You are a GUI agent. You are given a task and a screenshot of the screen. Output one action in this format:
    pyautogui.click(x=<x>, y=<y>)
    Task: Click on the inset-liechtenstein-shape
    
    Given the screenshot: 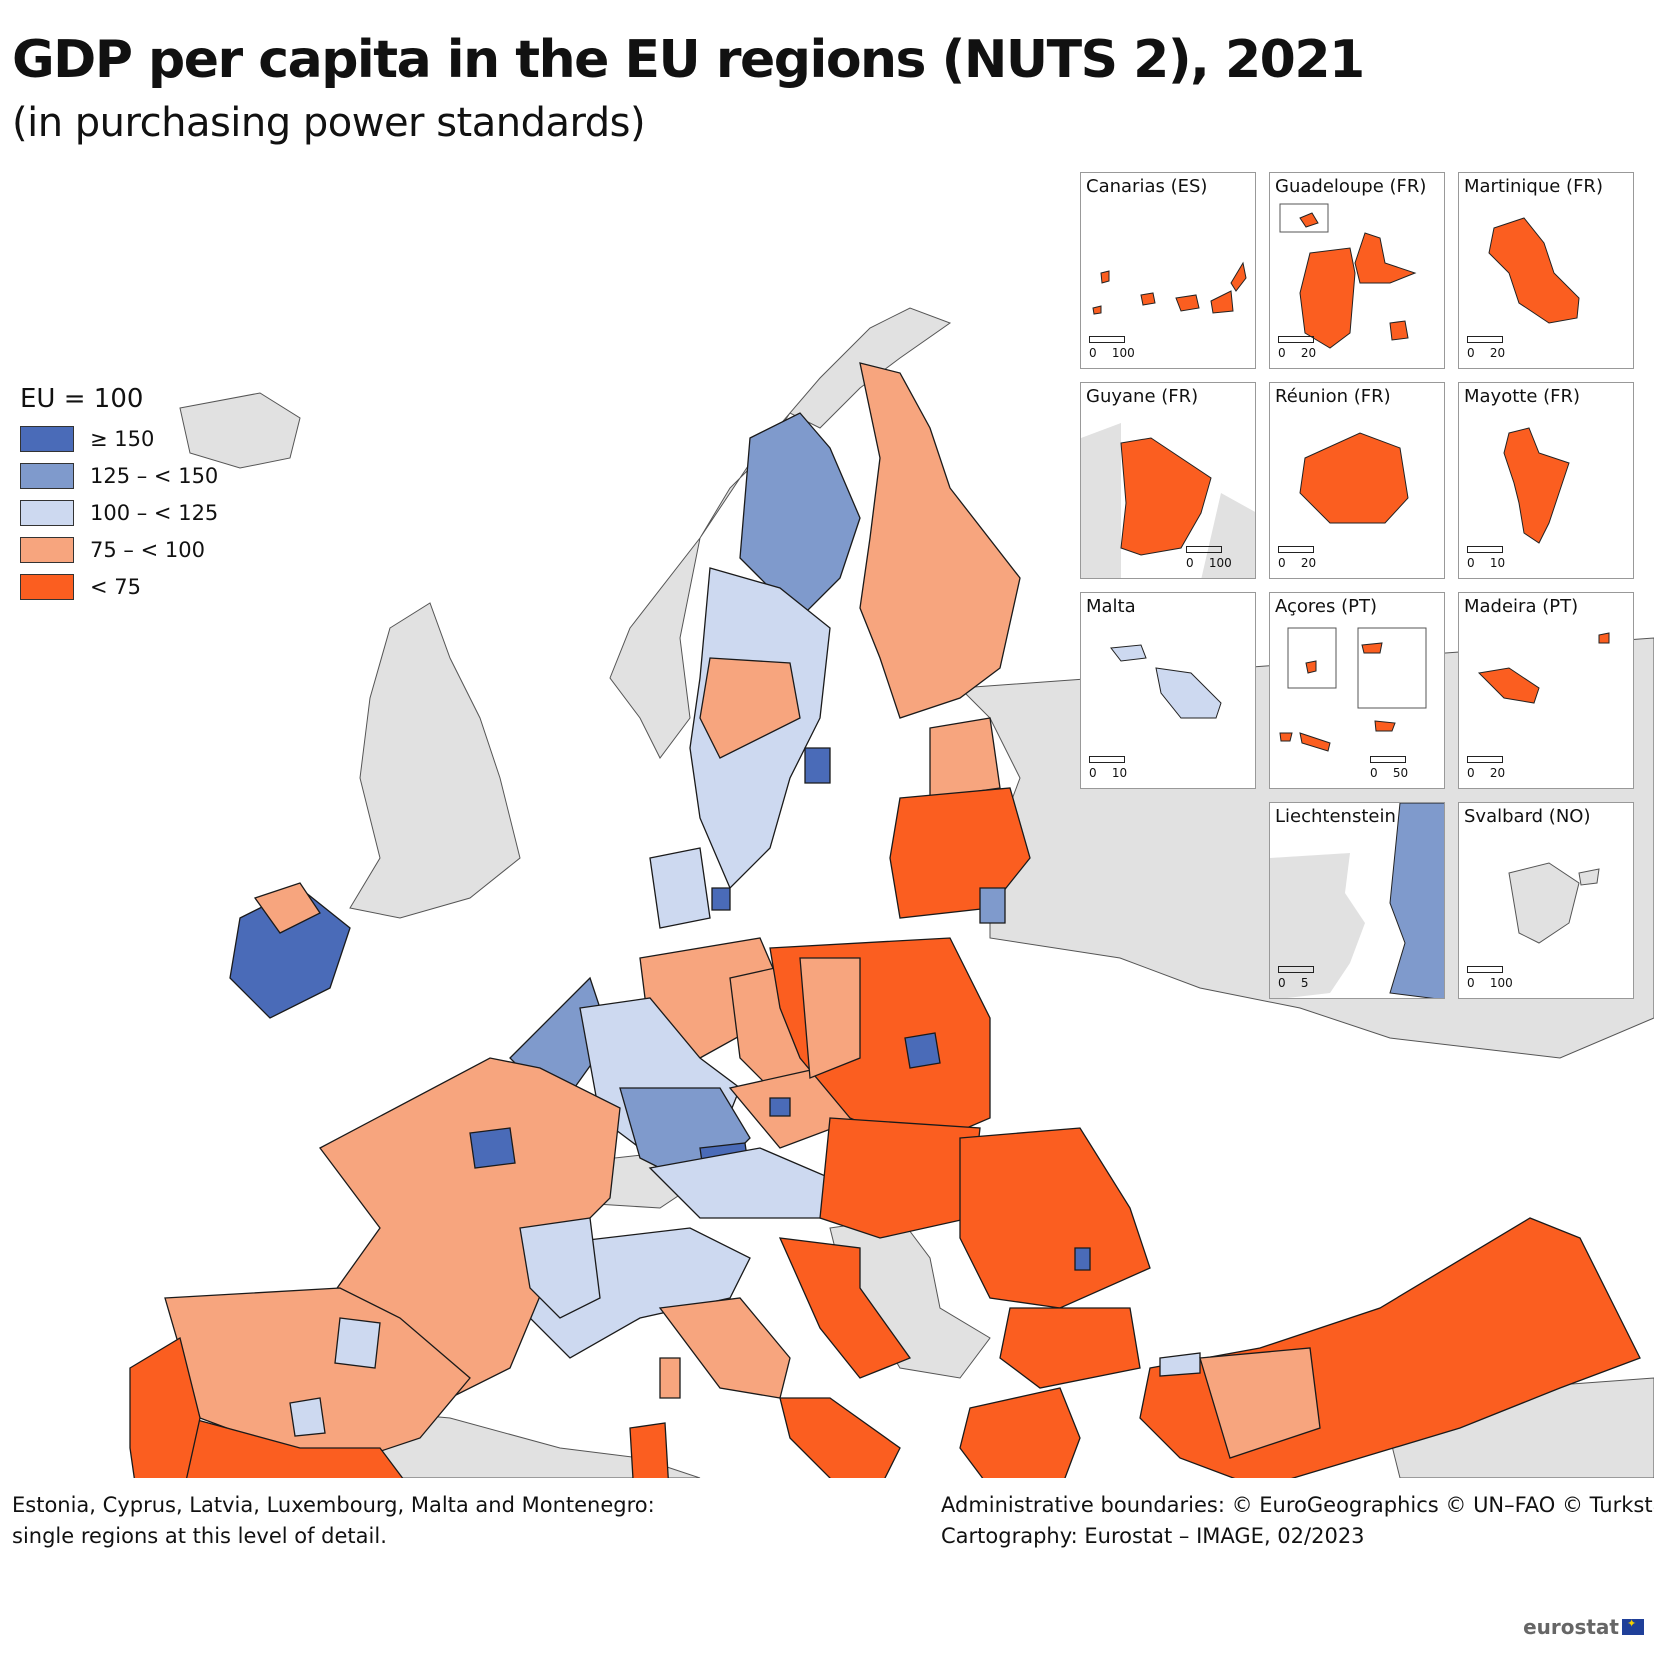 What is the action you would take?
    pyautogui.click(x=1357, y=900)
    